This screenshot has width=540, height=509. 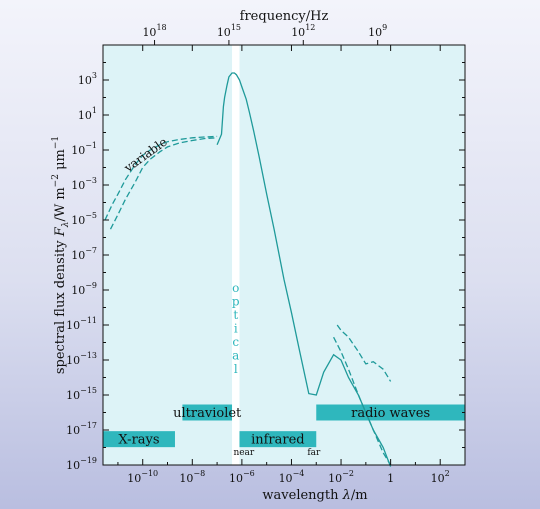 What do you see at coordinates (61, 255) in the screenshot?
I see `y-axis-title: spectral flux density Fλ/W m−2 μm−1` at bounding box center [61, 255].